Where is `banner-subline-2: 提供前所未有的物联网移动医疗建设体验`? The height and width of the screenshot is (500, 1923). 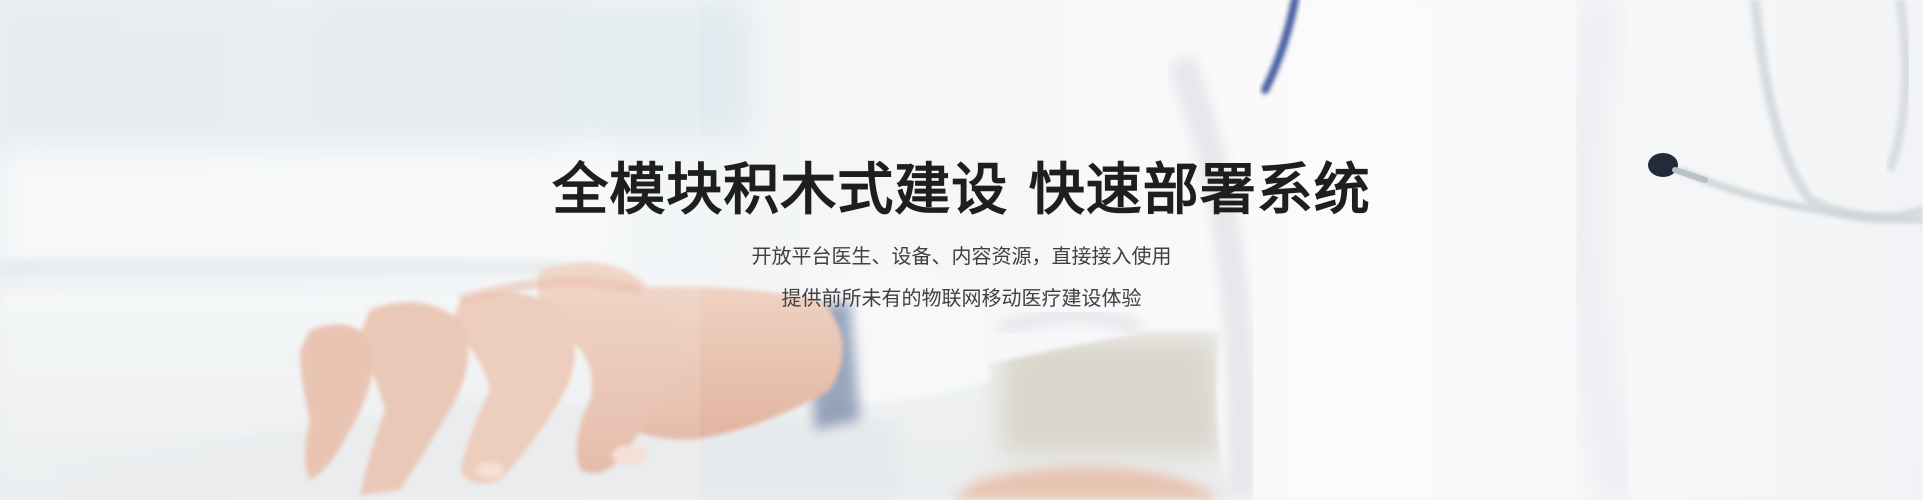
banner-subline-2: 提供前所未有的物联网移动医疗建设体验 is located at coordinates (961, 298).